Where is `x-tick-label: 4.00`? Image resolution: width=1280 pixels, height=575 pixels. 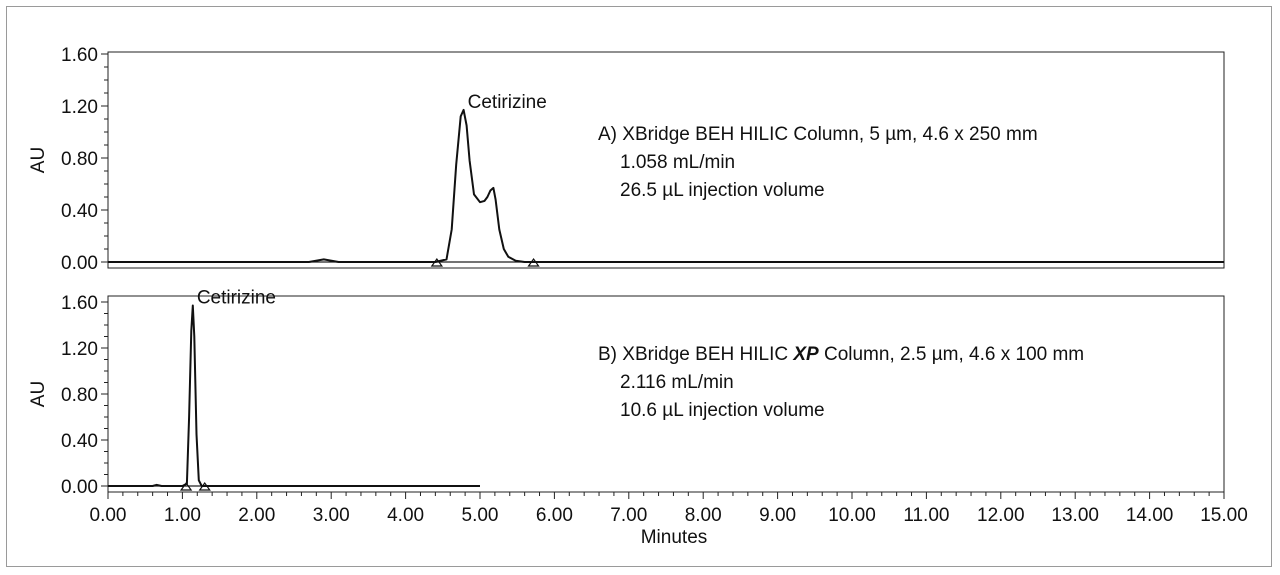
x-tick-label: 4.00 is located at coordinates (405, 515).